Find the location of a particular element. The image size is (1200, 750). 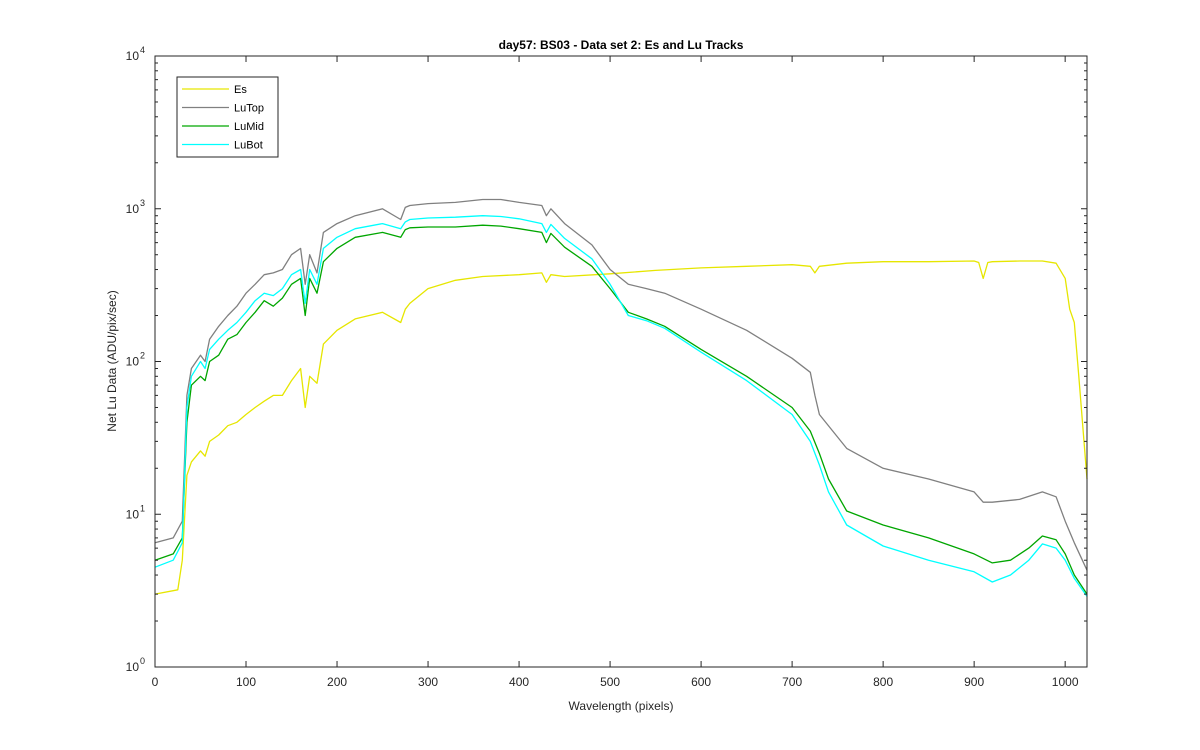

x-tick-label: 900 is located at coordinates (974, 682).